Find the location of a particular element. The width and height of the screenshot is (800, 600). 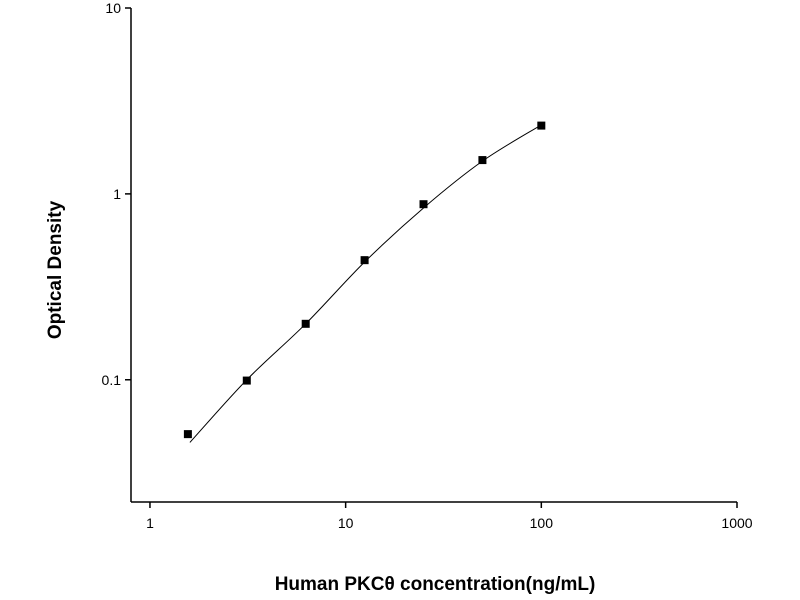

y-tick-label: 1 is located at coordinates (117, 194).